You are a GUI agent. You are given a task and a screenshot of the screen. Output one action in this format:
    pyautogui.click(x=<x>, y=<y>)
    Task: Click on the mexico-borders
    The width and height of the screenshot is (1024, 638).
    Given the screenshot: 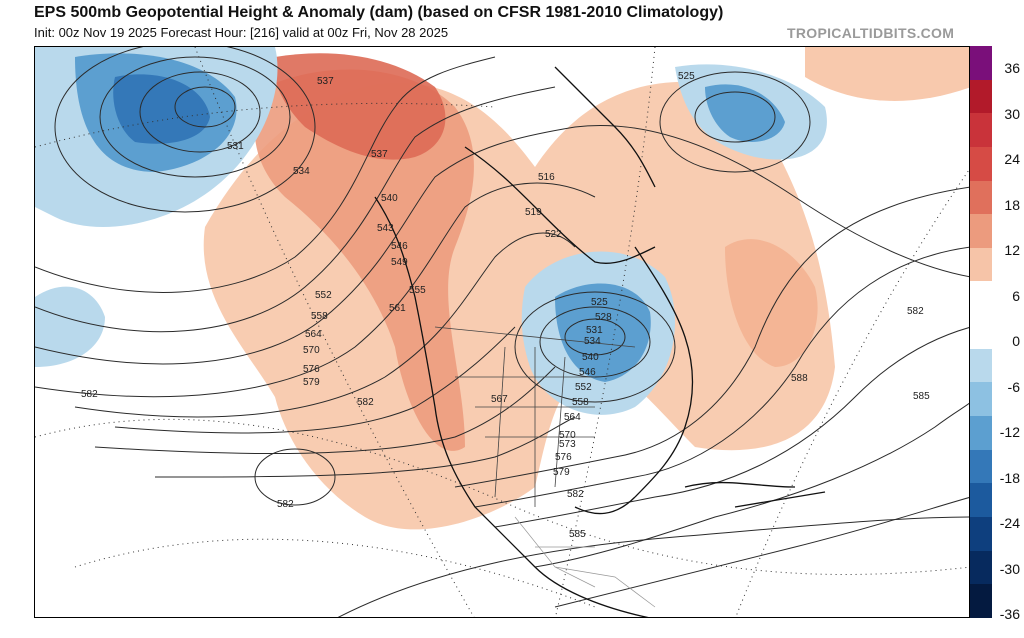 What is the action you would take?
    pyautogui.click(x=585, y=562)
    